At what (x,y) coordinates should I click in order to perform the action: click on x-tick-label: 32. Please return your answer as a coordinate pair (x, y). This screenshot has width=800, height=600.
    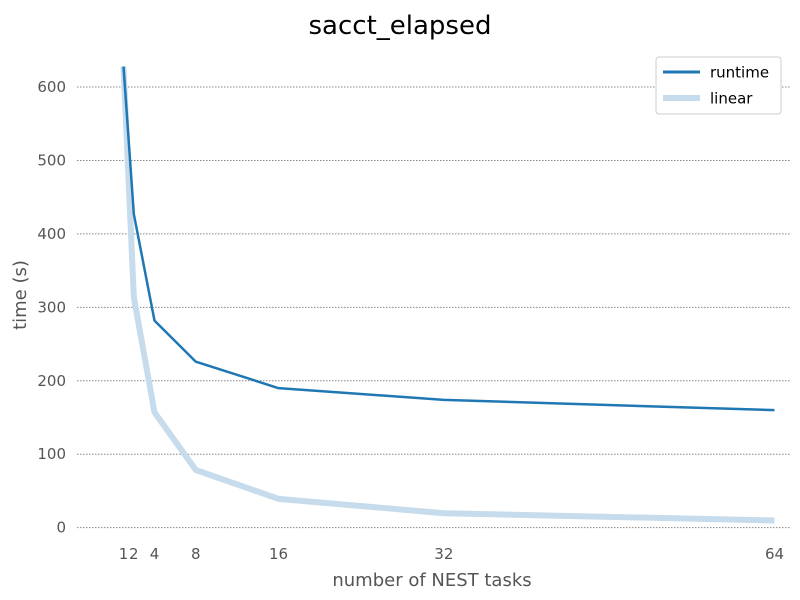
    Looking at the image, I should click on (443, 554).